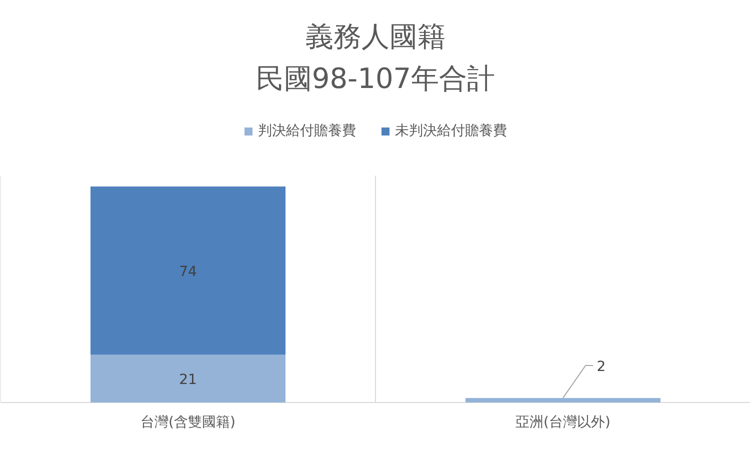  What do you see at coordinates (376, 78) in the screenshot?
I see `chart-subtitle: 民國98-107年合計` at bounding box center [376, 78].